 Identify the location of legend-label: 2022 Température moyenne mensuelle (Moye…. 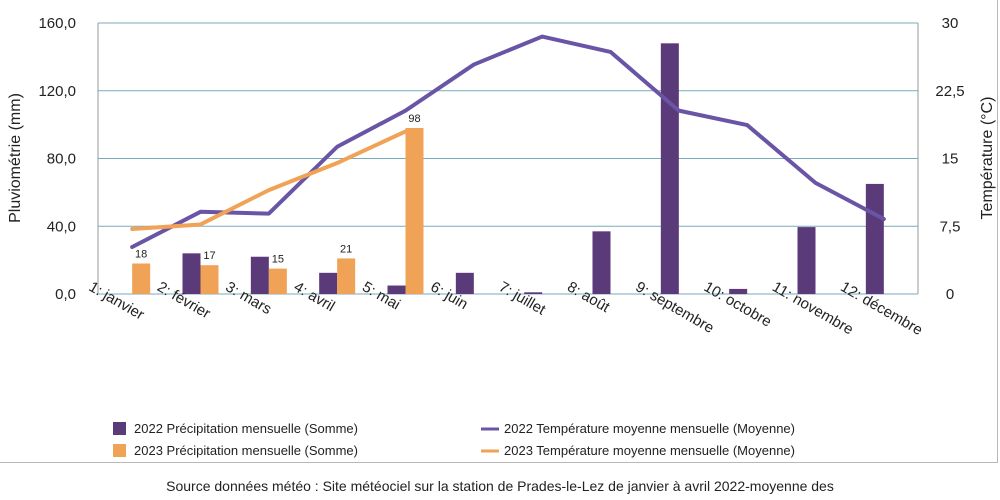
(649, 428).